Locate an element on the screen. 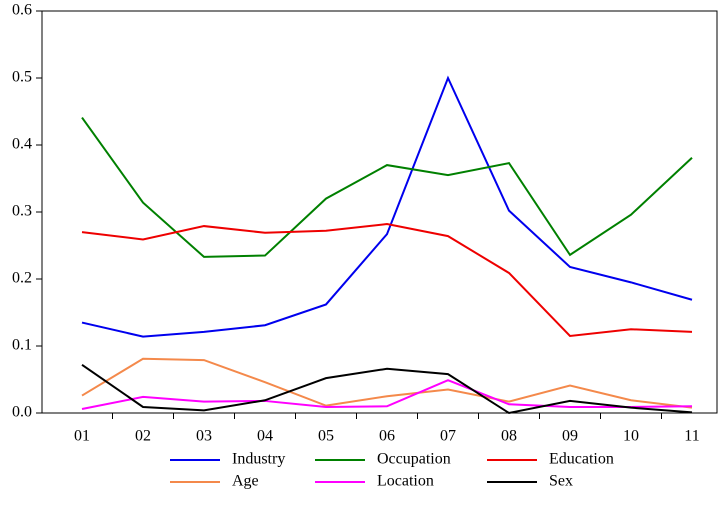 Image resolution: width=718 pixels, height=525 pixels. x-tick-label: 06 is located at coordinates (387, 436).